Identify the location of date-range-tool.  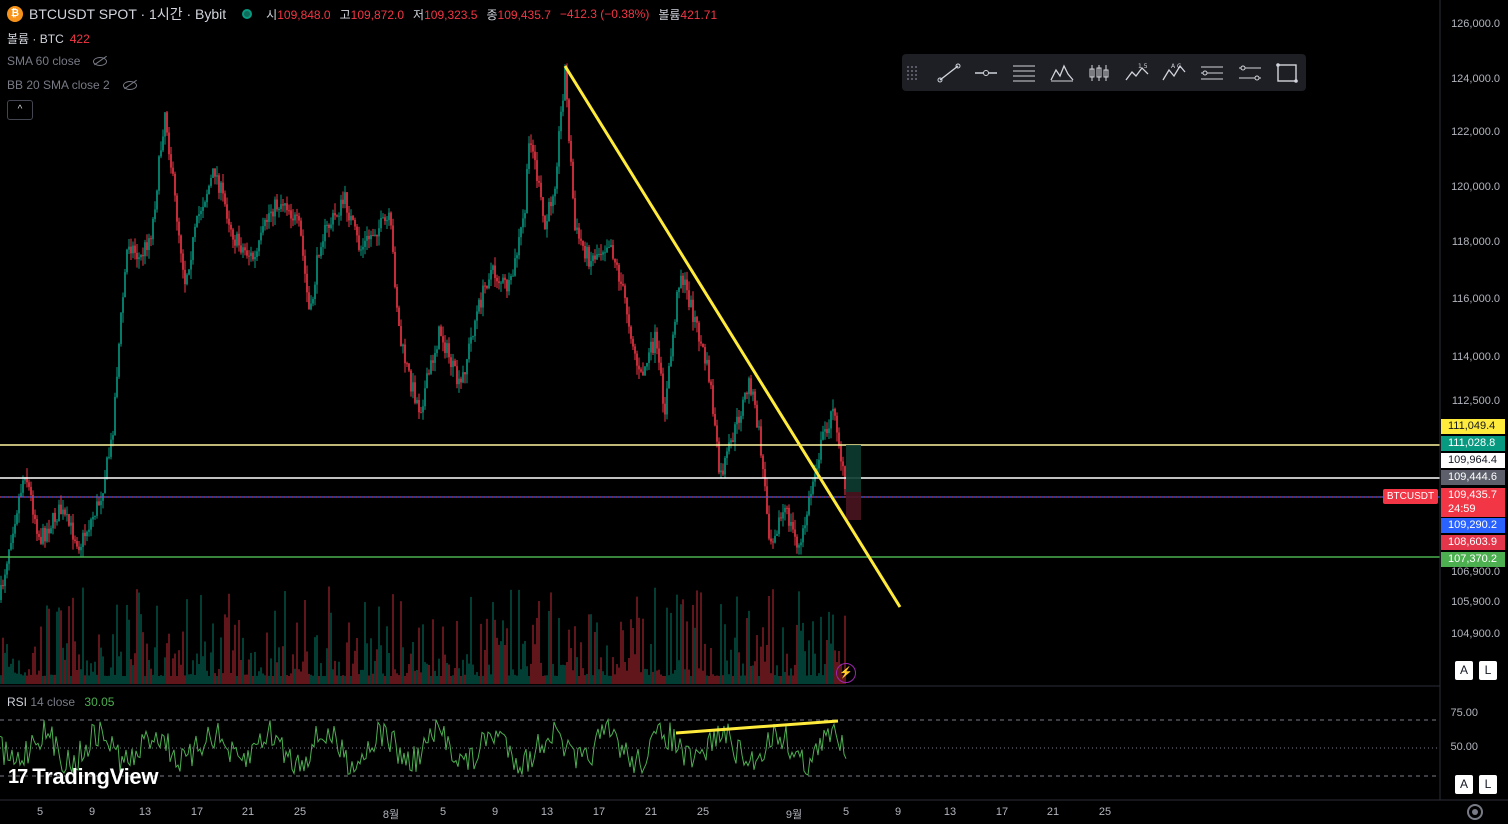
(1212, 73).